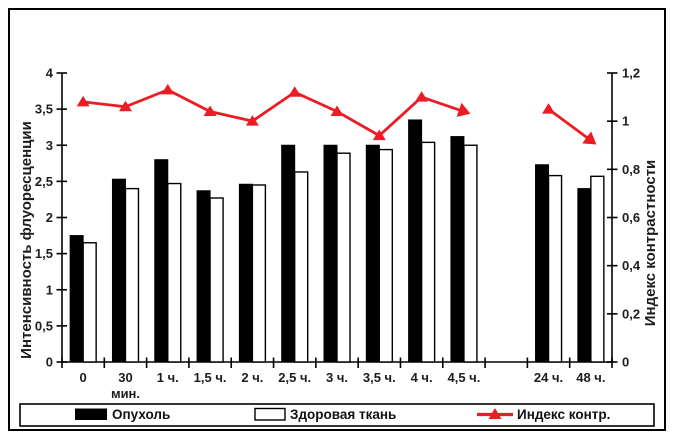 The image size is (676, 440). I want to click on y-right-tick-label: 0, so click(625, 362).